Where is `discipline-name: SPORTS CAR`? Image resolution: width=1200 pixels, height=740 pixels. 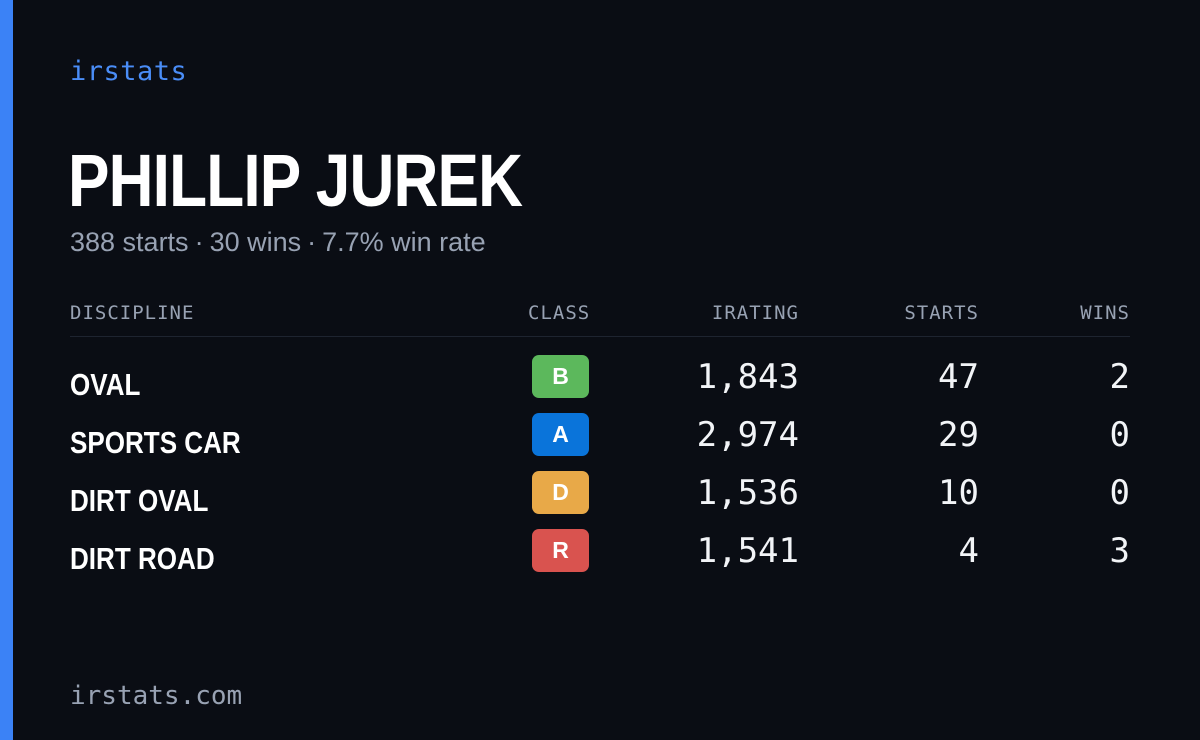
discipline-name: SPORTS CAR is located at coordinates (155, 442).